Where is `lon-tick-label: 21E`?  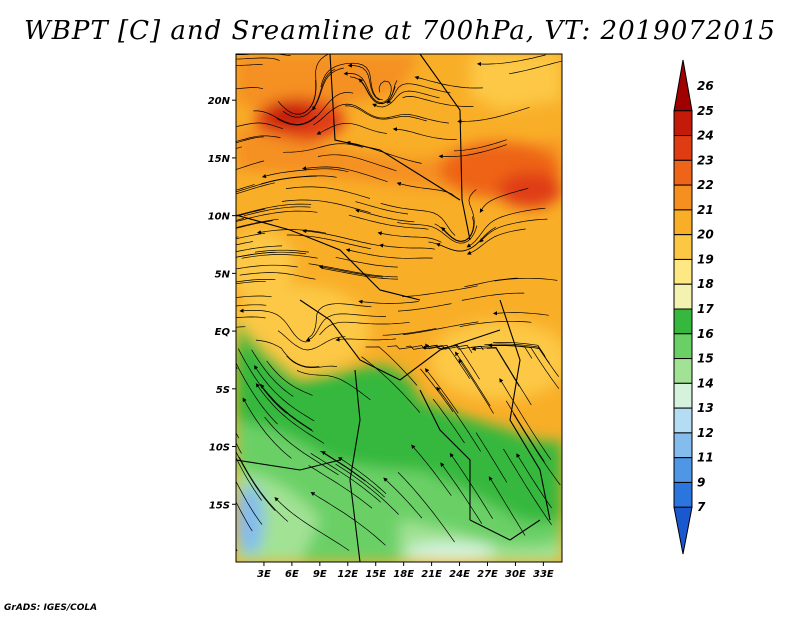 lon-tick-label: 21E is located at coordinates (431, 574).